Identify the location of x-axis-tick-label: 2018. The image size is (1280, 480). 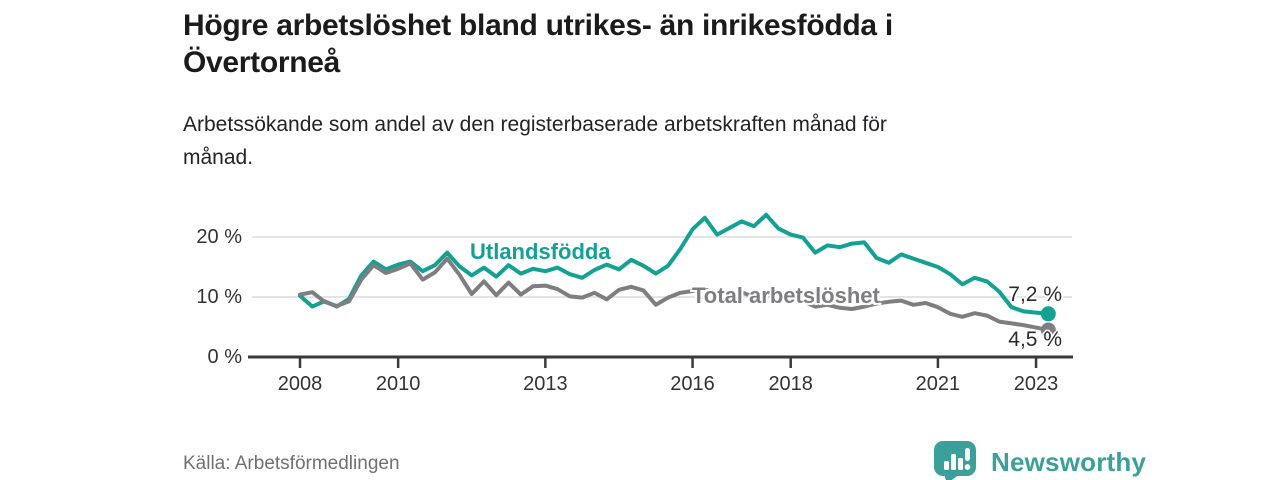
(790, 384).